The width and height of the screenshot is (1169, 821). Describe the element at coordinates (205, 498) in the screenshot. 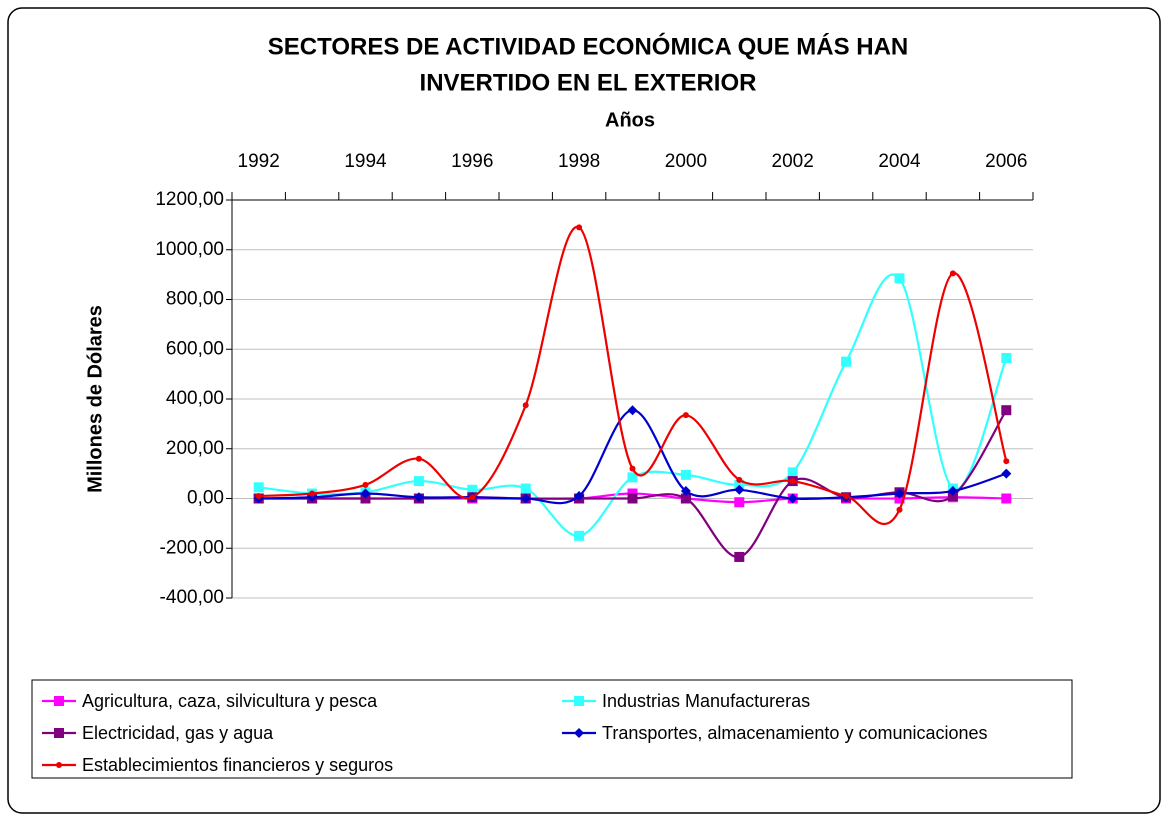

I see `y-tick-label: 0,00` at that location.